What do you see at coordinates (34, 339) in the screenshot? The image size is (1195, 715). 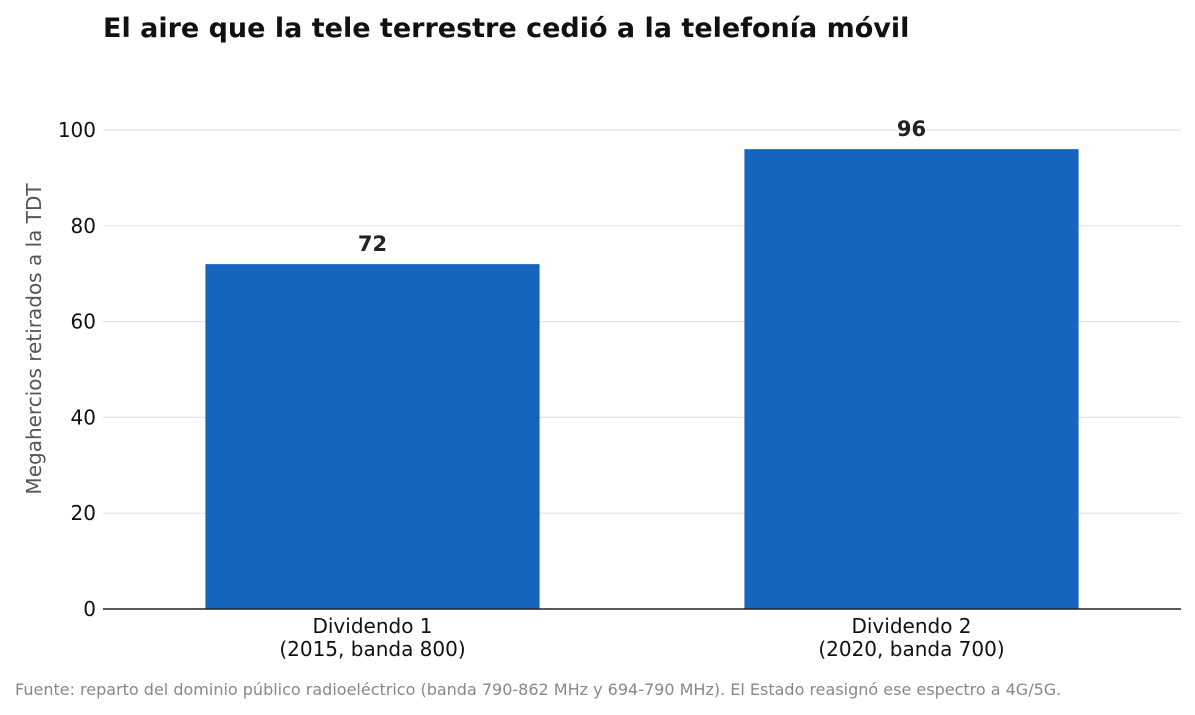 I see `y-axis-label: Megahercios retirados a la TDT` at bounding box center [34, 339].